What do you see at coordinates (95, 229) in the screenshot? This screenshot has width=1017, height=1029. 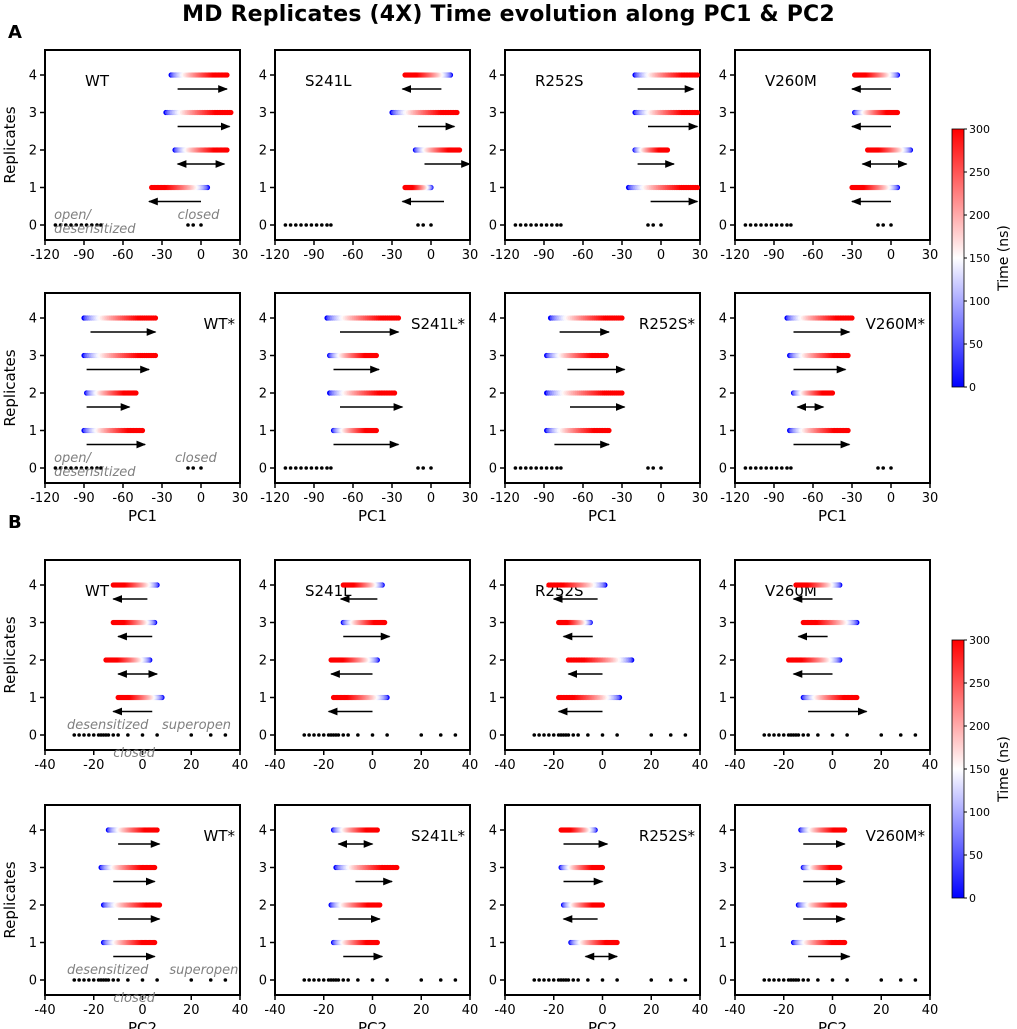 I see `state-annotation: desensitized` at bounding box center [95, 229].